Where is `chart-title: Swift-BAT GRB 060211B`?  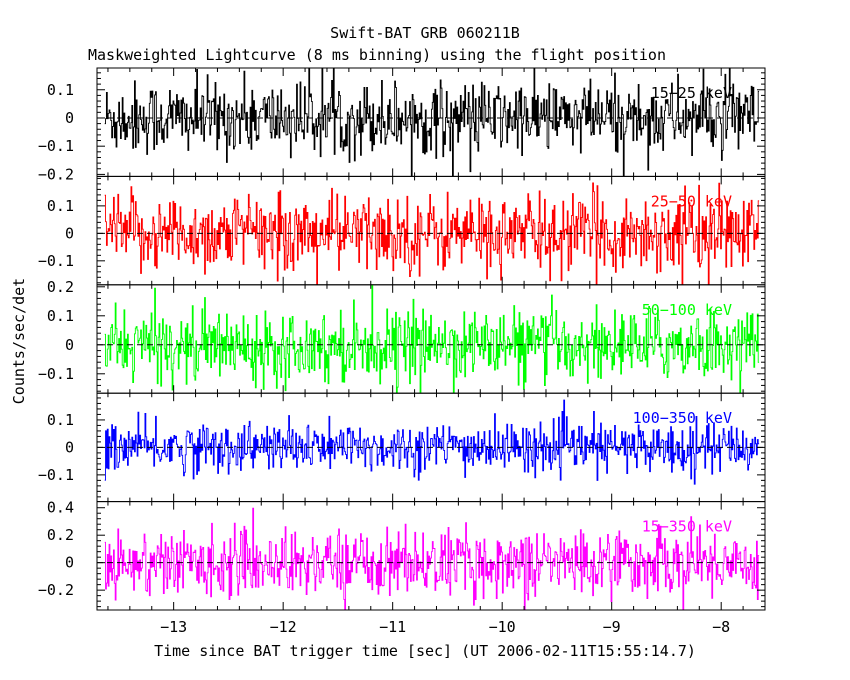 chart-title: Swift-BAT GRB 060211B is located at coordinates (425, 33).